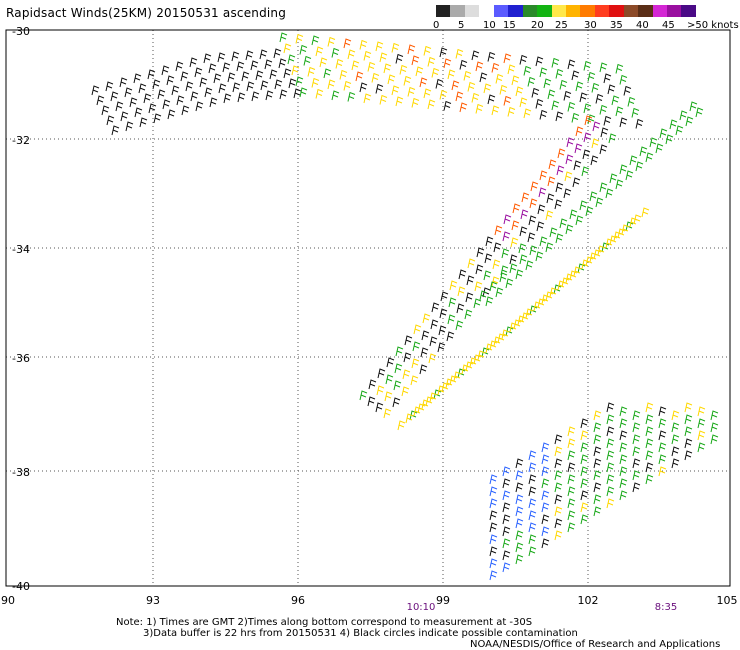  What do you see at coordinates (713, 25) in the screenshot?
I see `legend-label: >50 knots` at bounding box center [713, 25].